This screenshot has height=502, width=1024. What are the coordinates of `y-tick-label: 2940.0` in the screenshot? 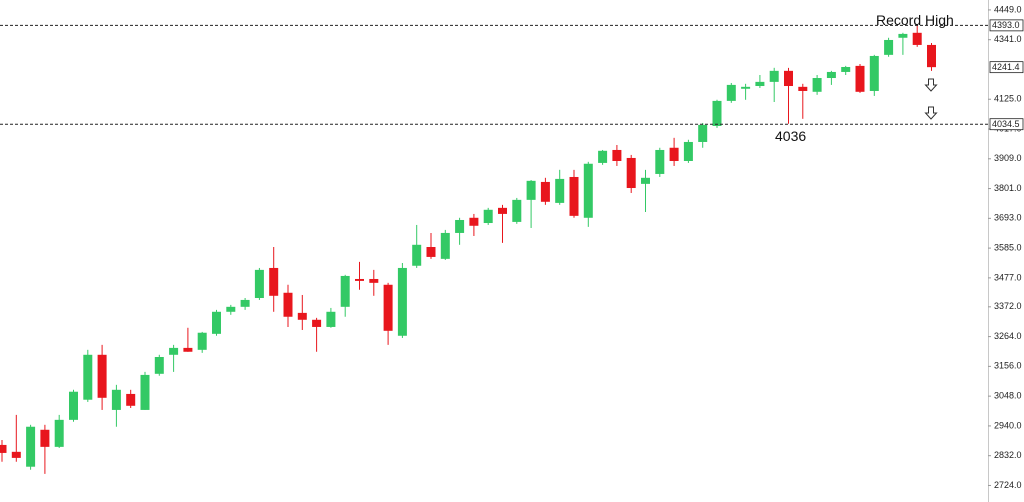 It's located at (1008, 425).